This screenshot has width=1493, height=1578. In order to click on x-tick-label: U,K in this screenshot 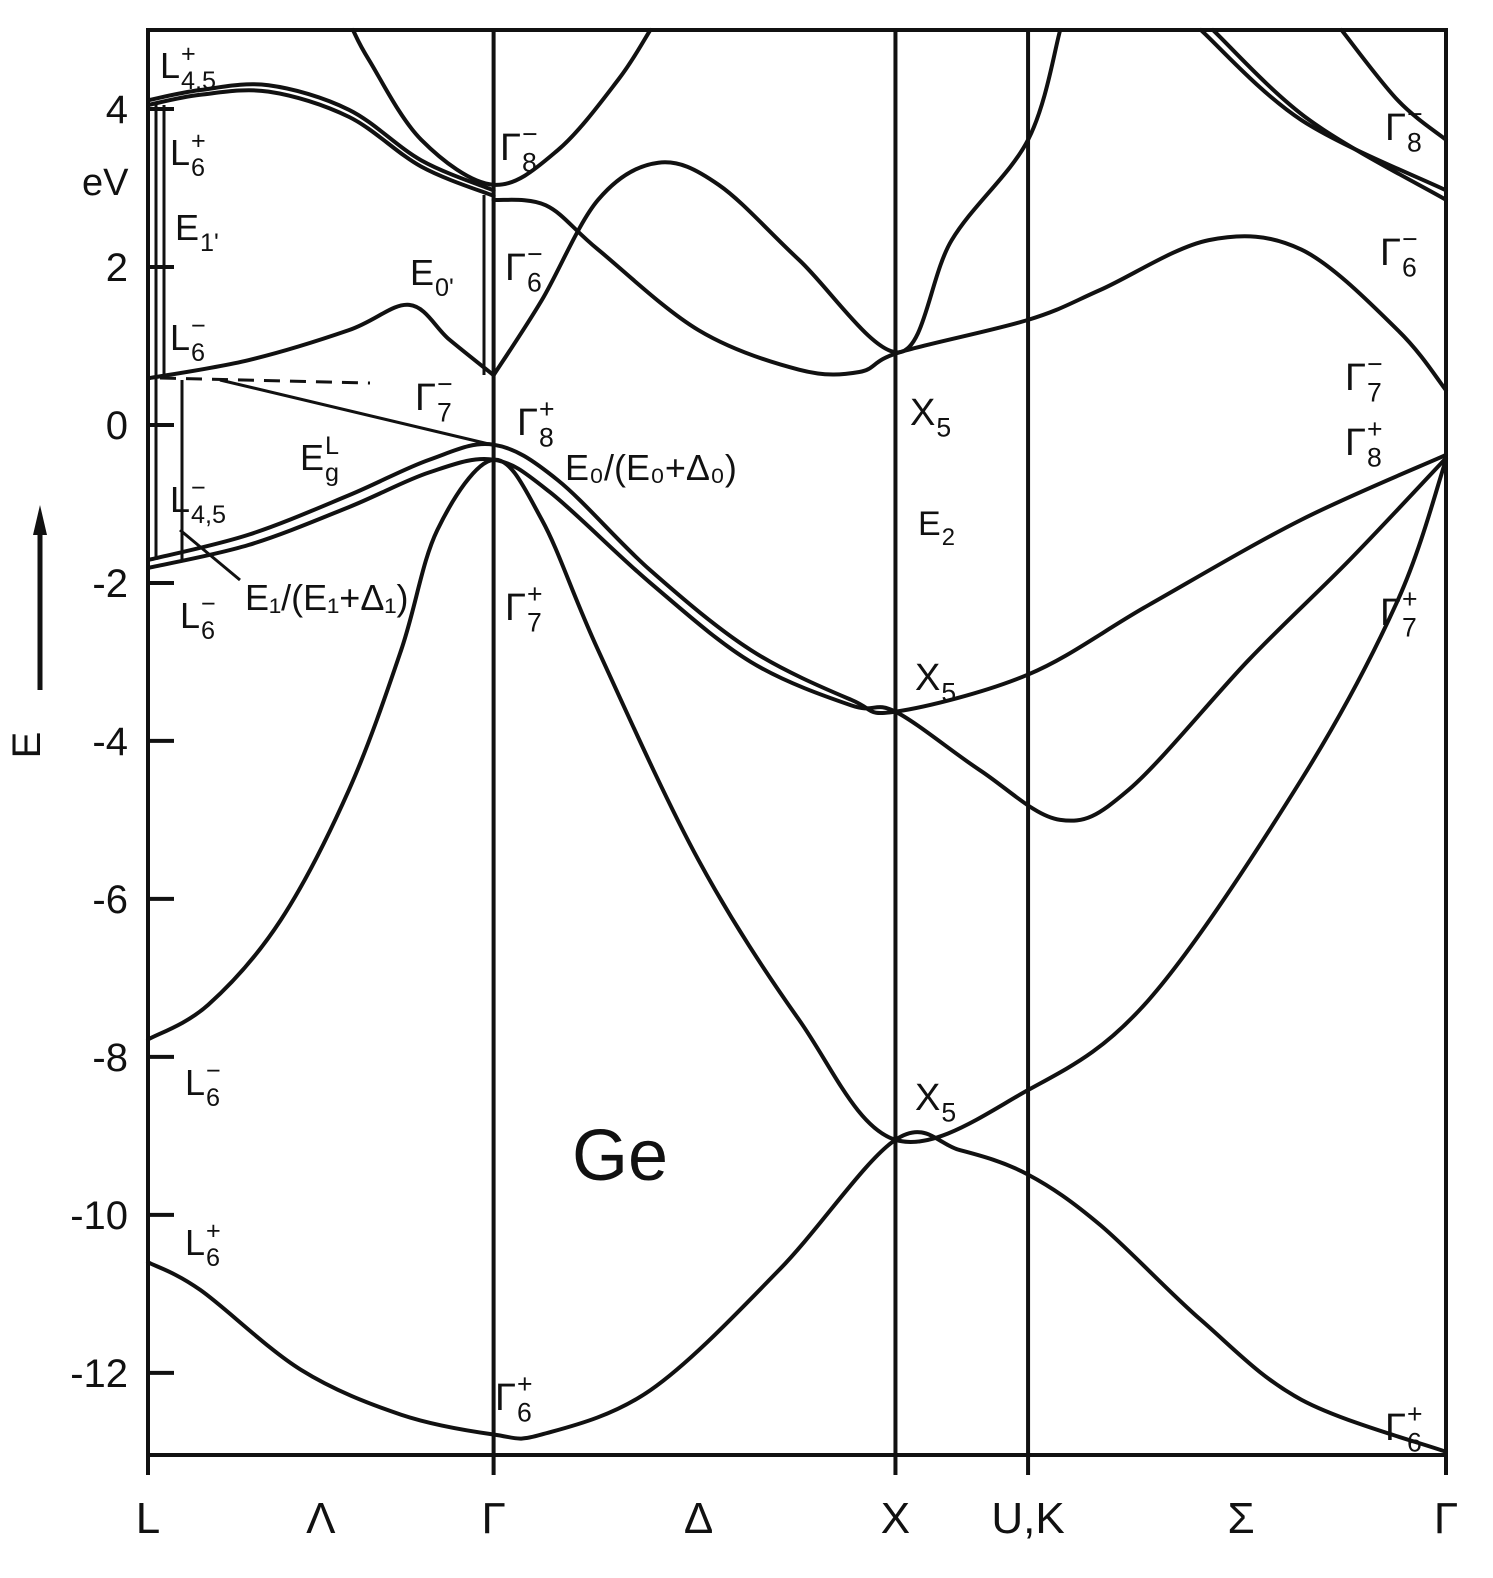, I will do `click(1027, 1518)`.